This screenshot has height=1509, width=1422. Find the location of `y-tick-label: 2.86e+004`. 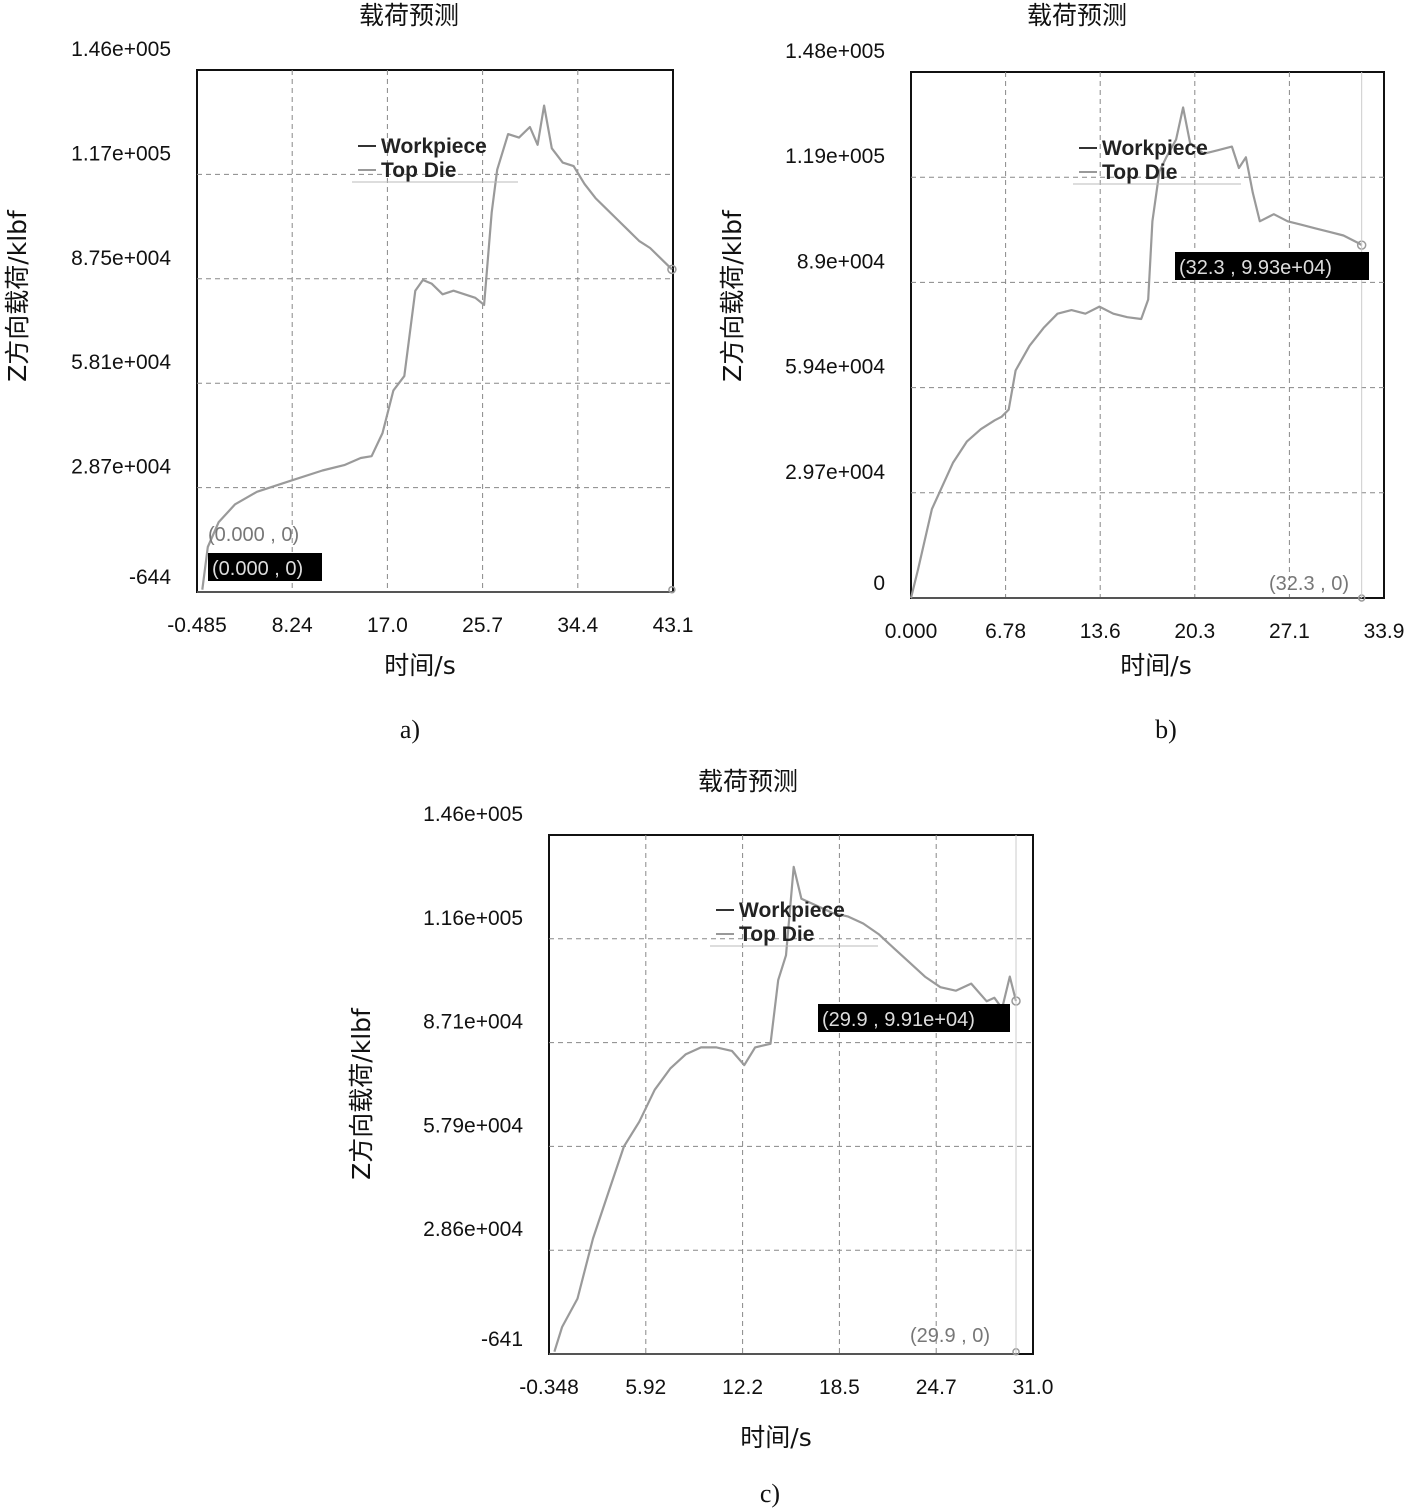

y-tick-label: 2.86e+004 is located at coordinates (473, 1229).